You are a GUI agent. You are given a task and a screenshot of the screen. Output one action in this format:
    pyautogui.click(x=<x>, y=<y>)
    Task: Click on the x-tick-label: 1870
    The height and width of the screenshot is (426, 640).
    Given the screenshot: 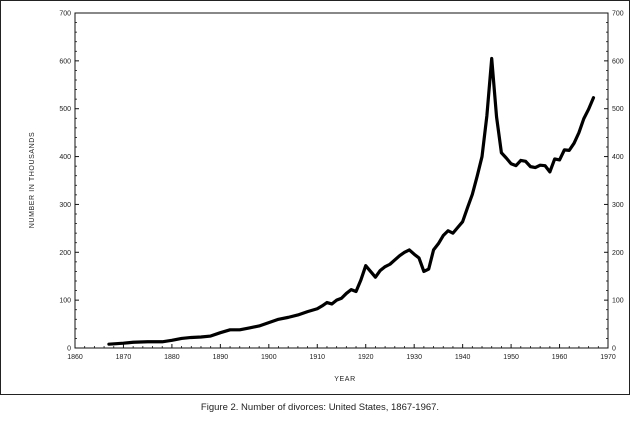 What is the action you would take?
    pyautogui.click(x=124, y=357)
    